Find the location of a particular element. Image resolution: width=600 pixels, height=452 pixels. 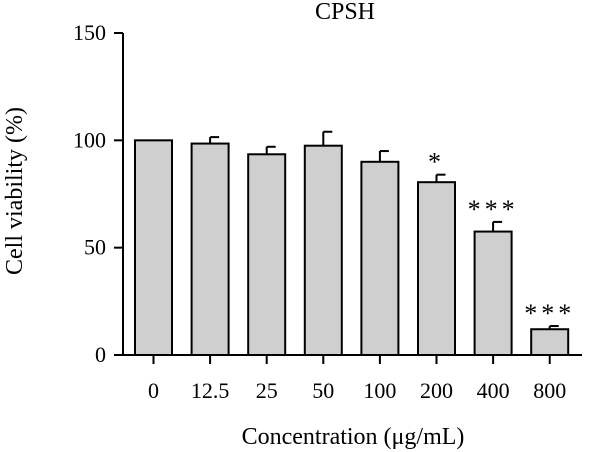

y-axis: 0 50 100 150 is located at coordinates (98, 193).